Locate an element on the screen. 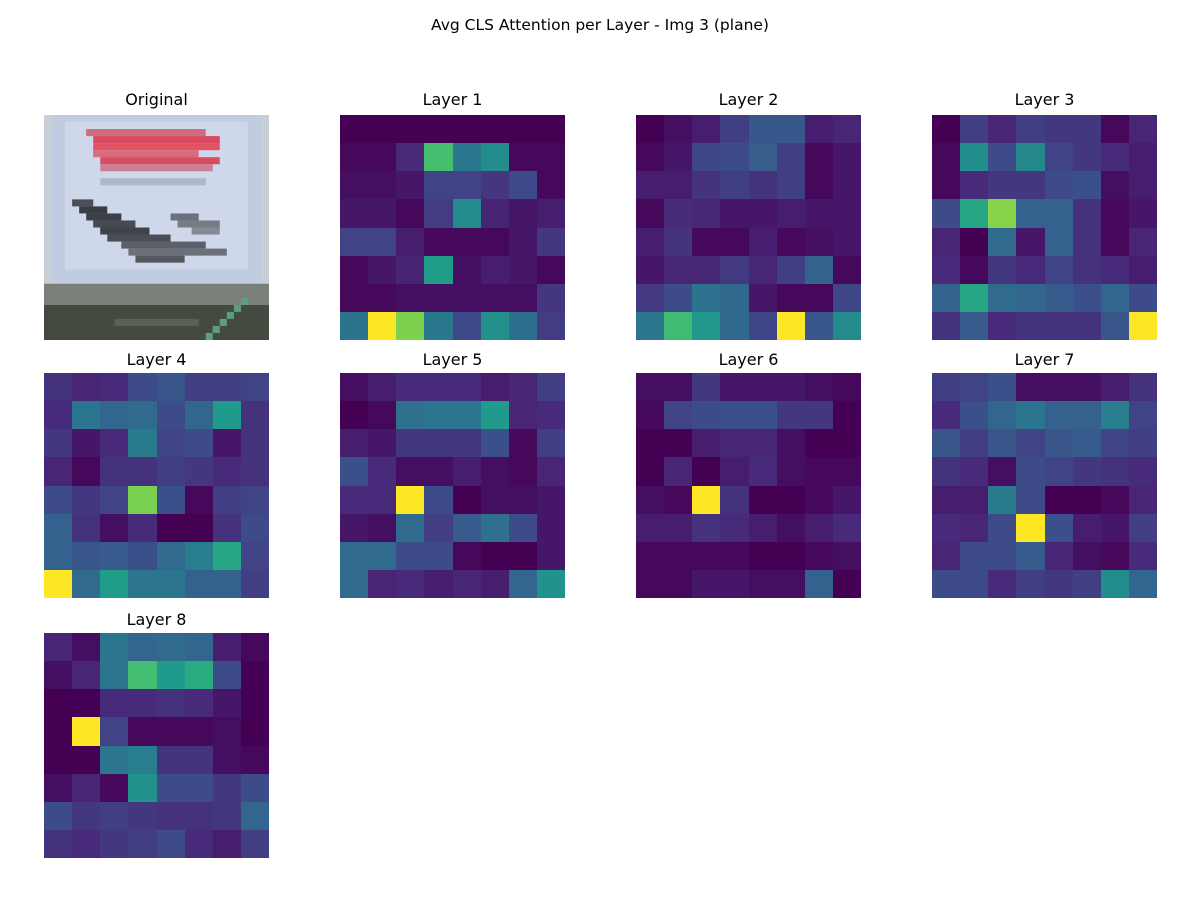 The width and height of the screenshot is (1200, 900). layer-8-heatmap is located at coordinates (156, 745).